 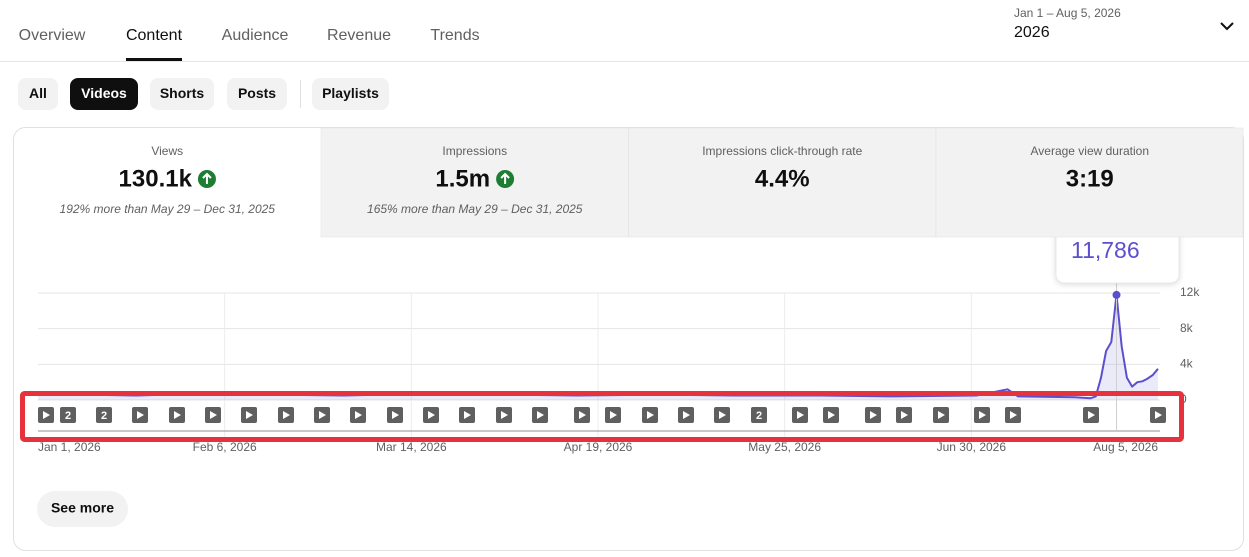 I want to click on see-more-button, so click(x=82, y=509).